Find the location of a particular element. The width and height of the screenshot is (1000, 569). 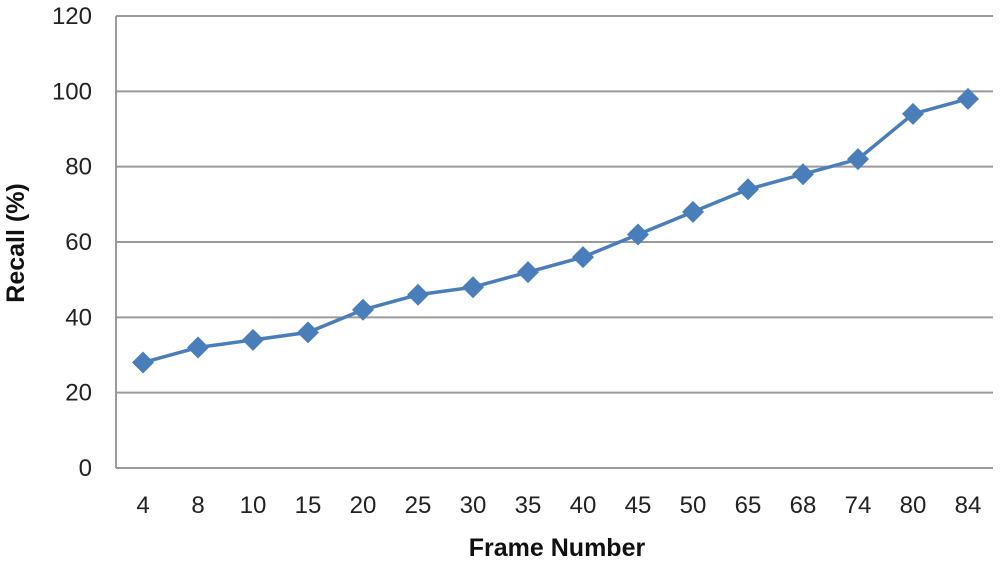

x-tick-label-8: 8 is located at coordinates (197, 505).